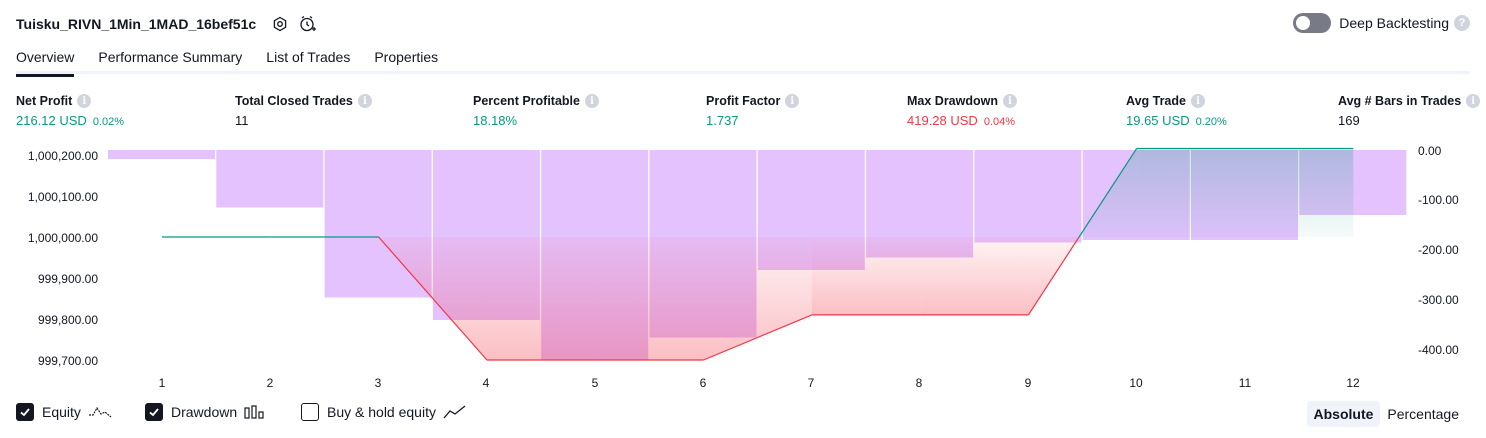  Describe the element at coordinates (1394, 23) in the screenshot. I see `deep-backtesting-label: Deep Backtesting` at that location.